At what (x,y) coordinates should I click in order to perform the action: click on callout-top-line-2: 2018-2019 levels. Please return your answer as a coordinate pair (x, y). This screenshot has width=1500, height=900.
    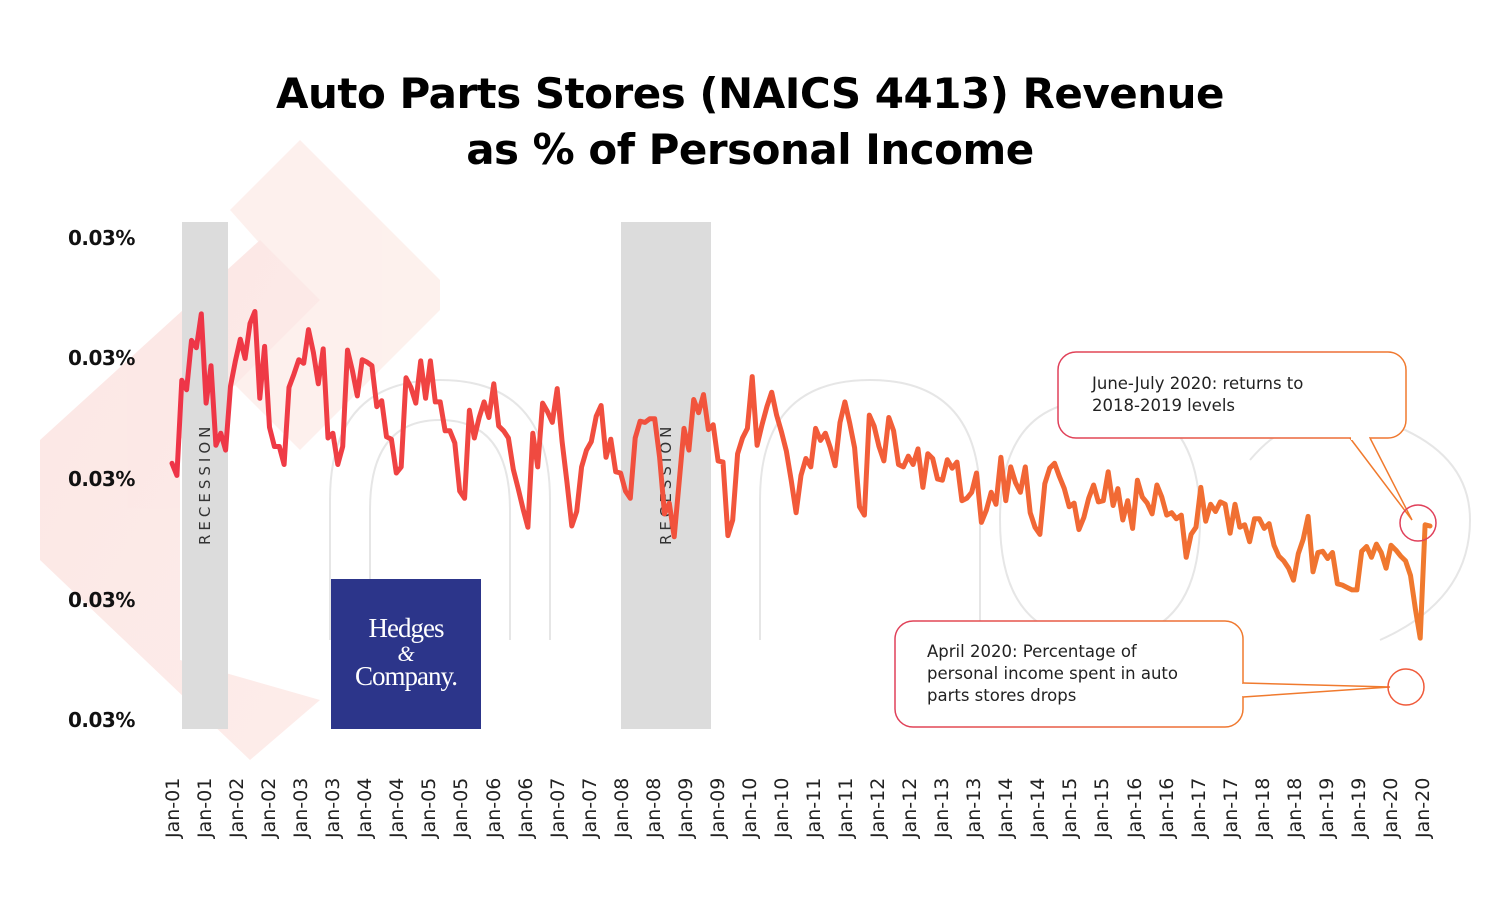
    Looking at the image, I should click on (1164, 405).